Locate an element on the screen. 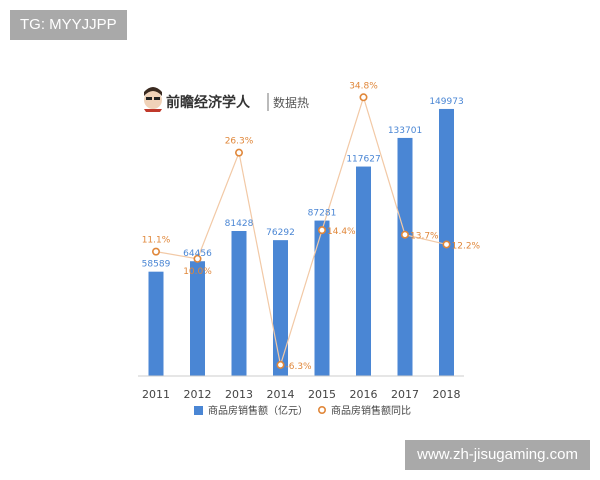  yoy-label-2011: 11.1% is located at coordinates (156, 241).